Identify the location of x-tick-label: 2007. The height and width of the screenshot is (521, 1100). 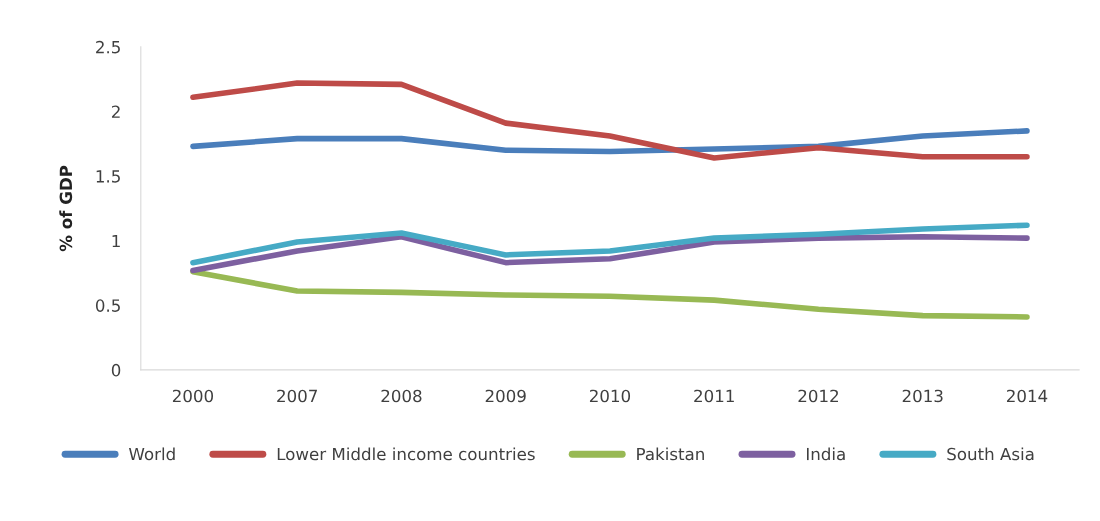
(297, 396).